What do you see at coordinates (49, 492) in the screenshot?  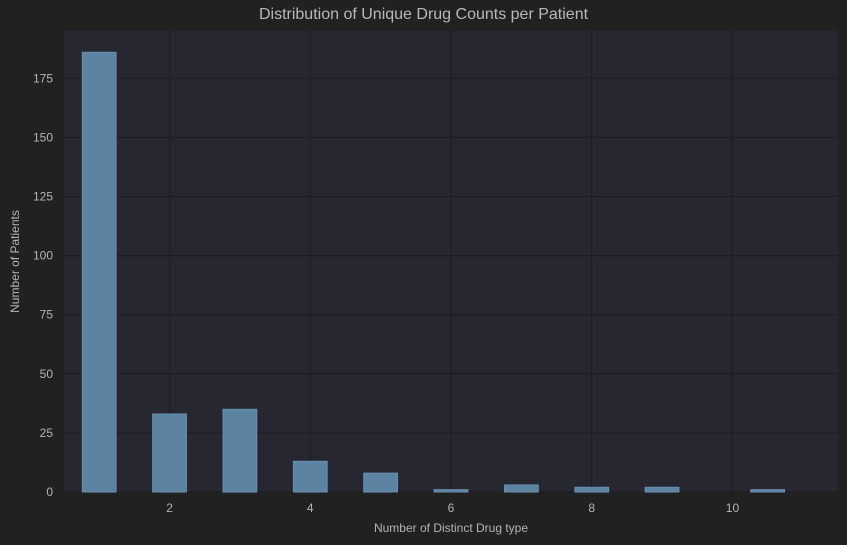 I see `y-tick-label: 0` at bounding box center [49, 492].